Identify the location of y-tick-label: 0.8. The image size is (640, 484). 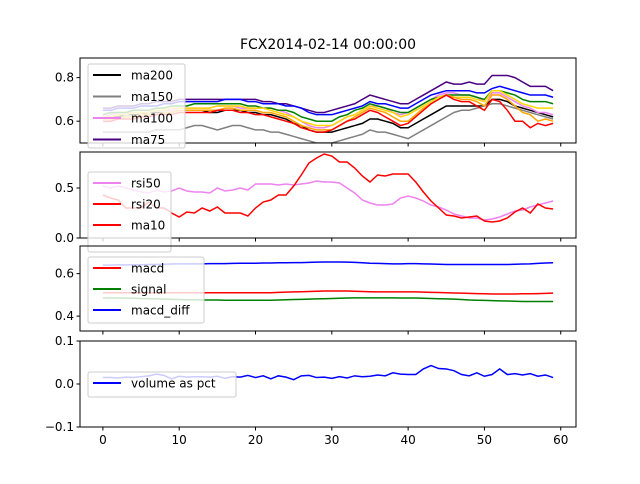
(64, 78).